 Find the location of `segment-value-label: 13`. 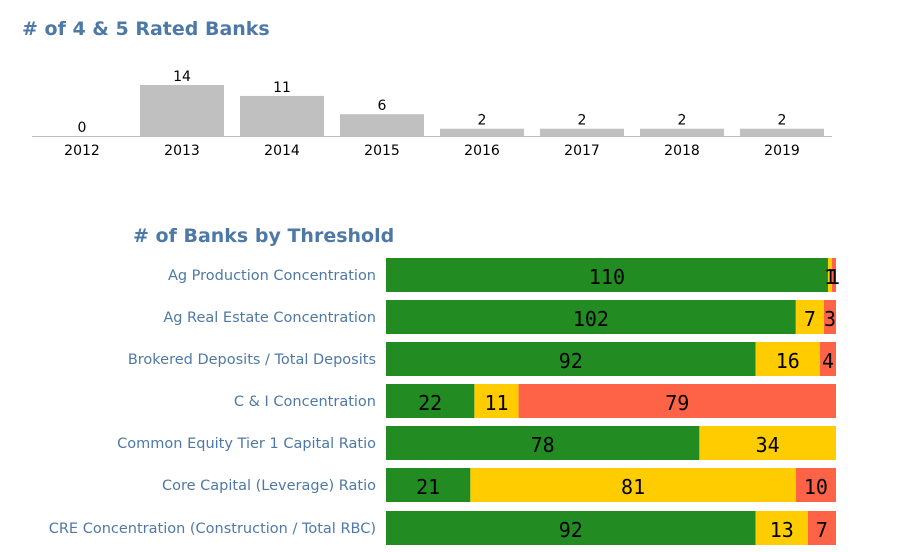

segment-value-label: 13 is located at coordinates (782, 530).